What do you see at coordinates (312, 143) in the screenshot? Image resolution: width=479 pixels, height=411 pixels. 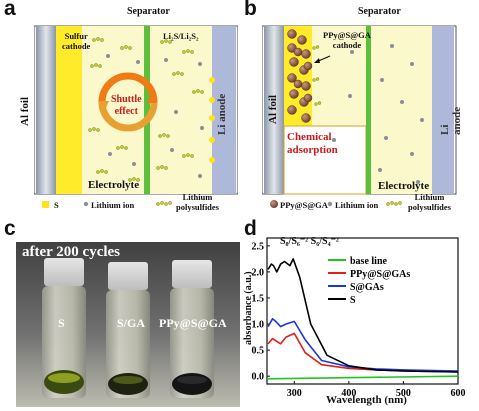 I see `panel-b-chemical-label: Chemical adsorption` at bounding box center [312, 143].